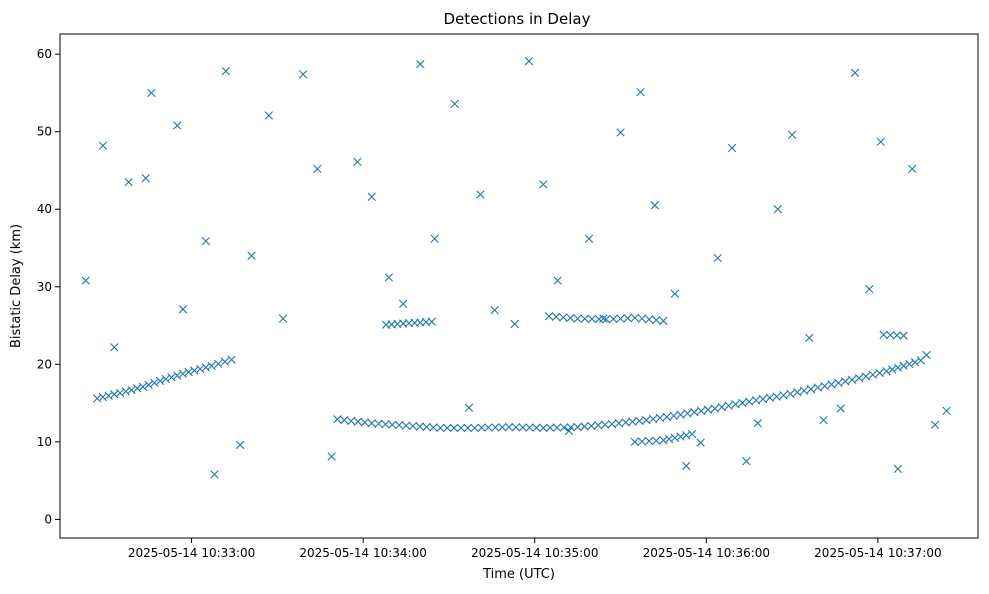 Image resolution: width=989 pixels, height=594 pixels. I want to click on y-tick-label: 60, so click(44, 54).